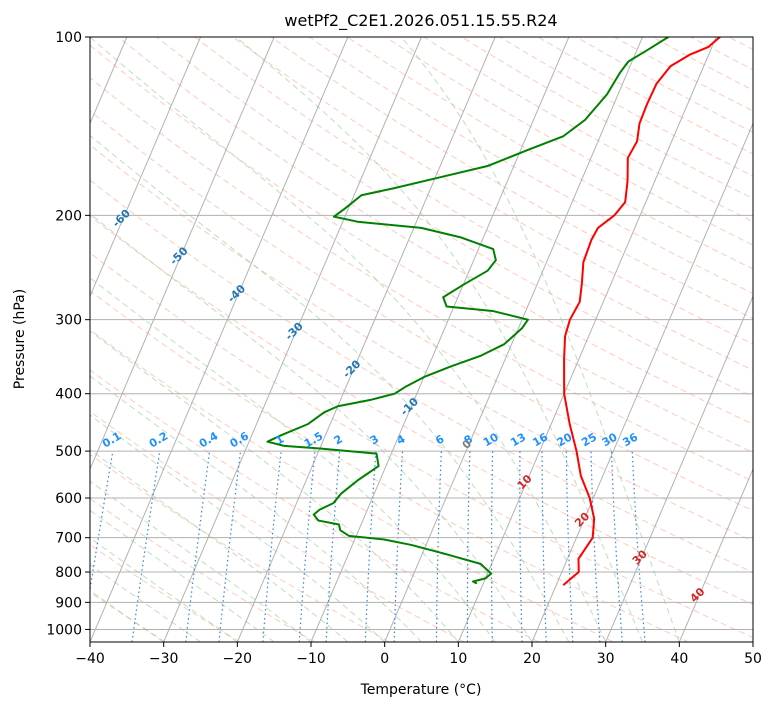 This screenshot has height=708, width=775. What do you see at coordinates (164, 659) in the screenshot?
I see `x-tick-label: −30` at bounding box center [164, 659].